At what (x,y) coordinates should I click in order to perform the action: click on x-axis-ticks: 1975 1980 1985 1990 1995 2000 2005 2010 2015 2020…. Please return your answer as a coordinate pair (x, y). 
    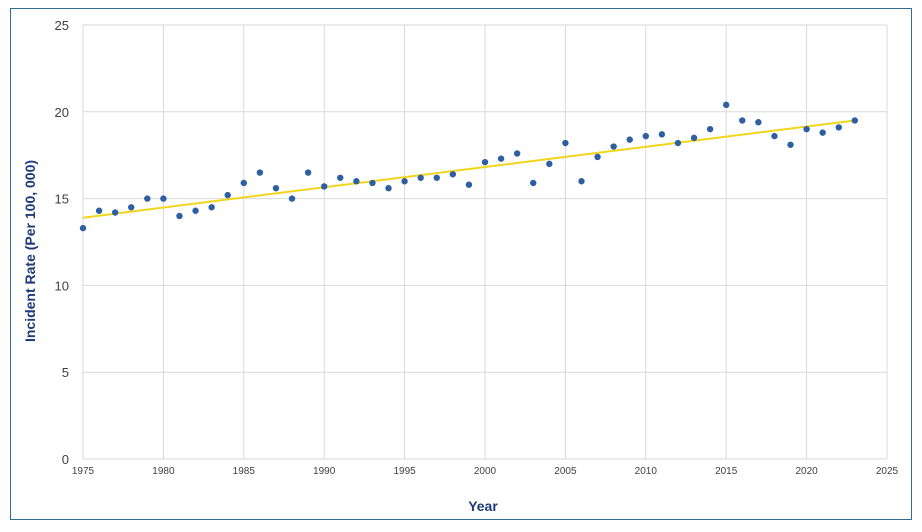
    Looking at the image, I should click on (485, 471).